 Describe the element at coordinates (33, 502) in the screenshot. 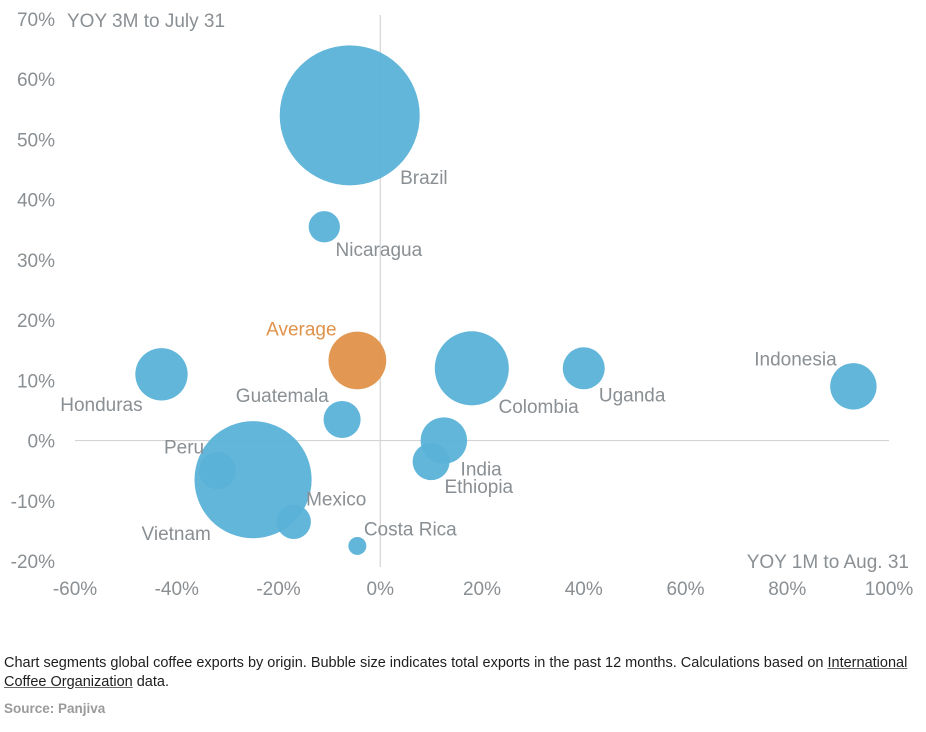

I see `y-tick-label: -10%` at that location.